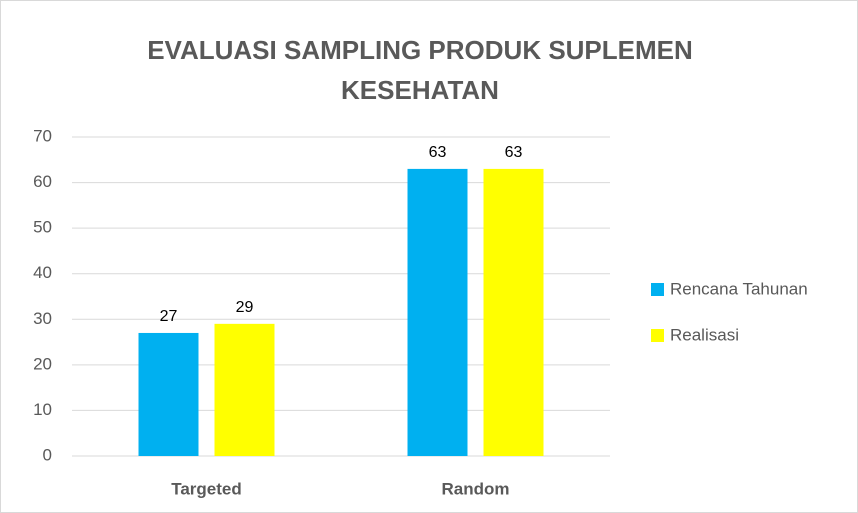 The height and width of the screenshot is (513, 858). I want to click on y-tick-label: 50, so click(42, 227).